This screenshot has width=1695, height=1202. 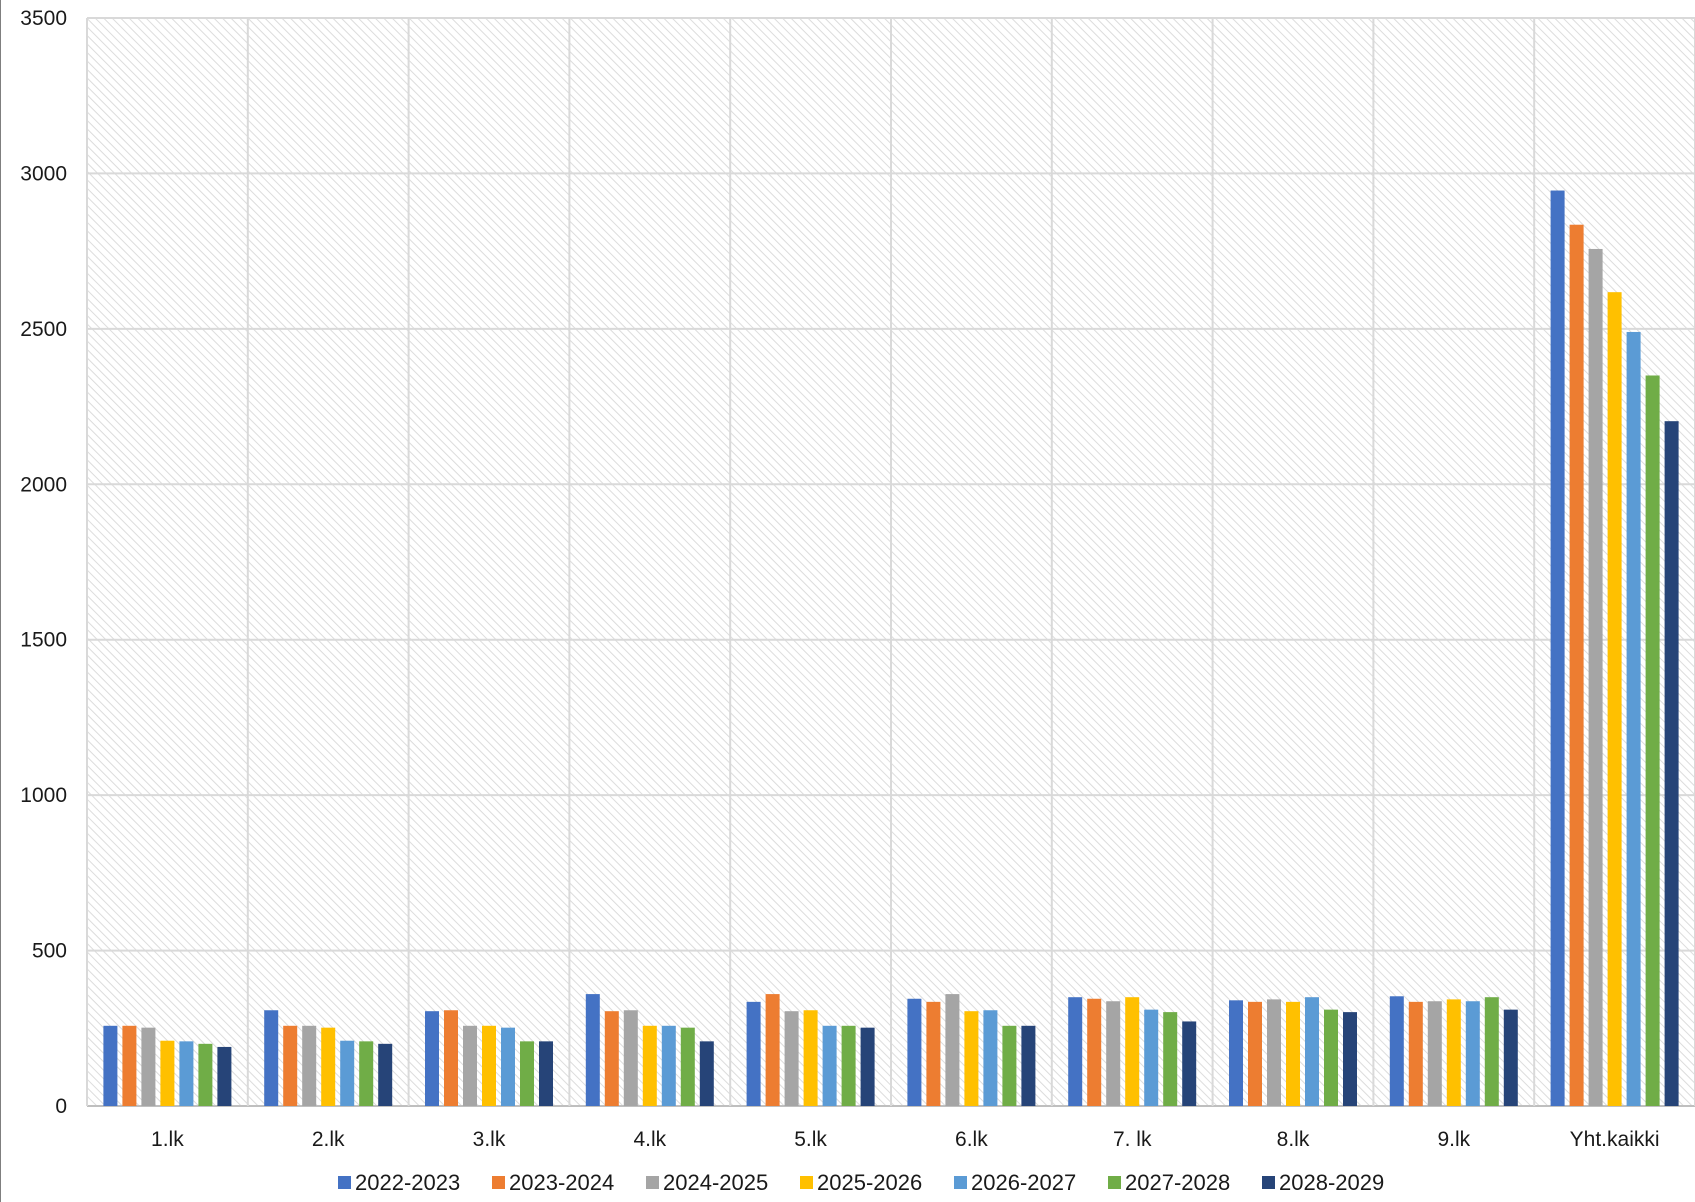 I want to click on x-tick-label: 1.lk, so click(x=167, y=1139).